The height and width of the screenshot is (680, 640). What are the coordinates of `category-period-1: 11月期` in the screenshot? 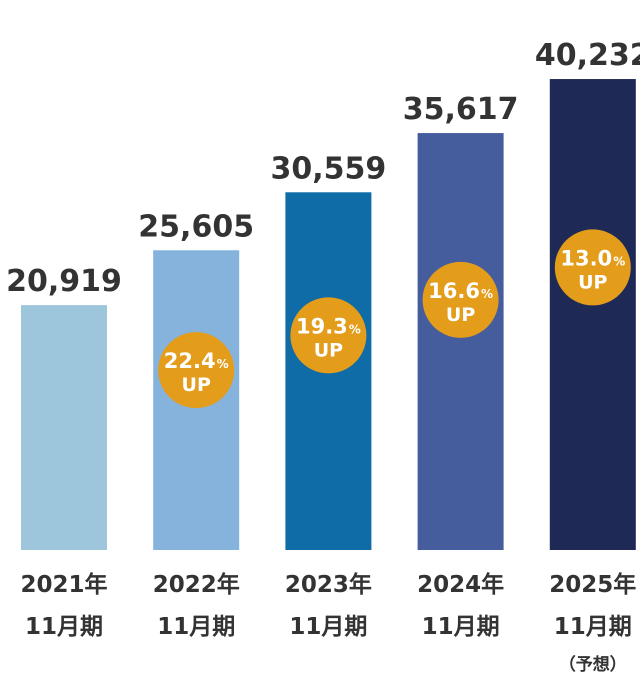 It's located at (64, 627).